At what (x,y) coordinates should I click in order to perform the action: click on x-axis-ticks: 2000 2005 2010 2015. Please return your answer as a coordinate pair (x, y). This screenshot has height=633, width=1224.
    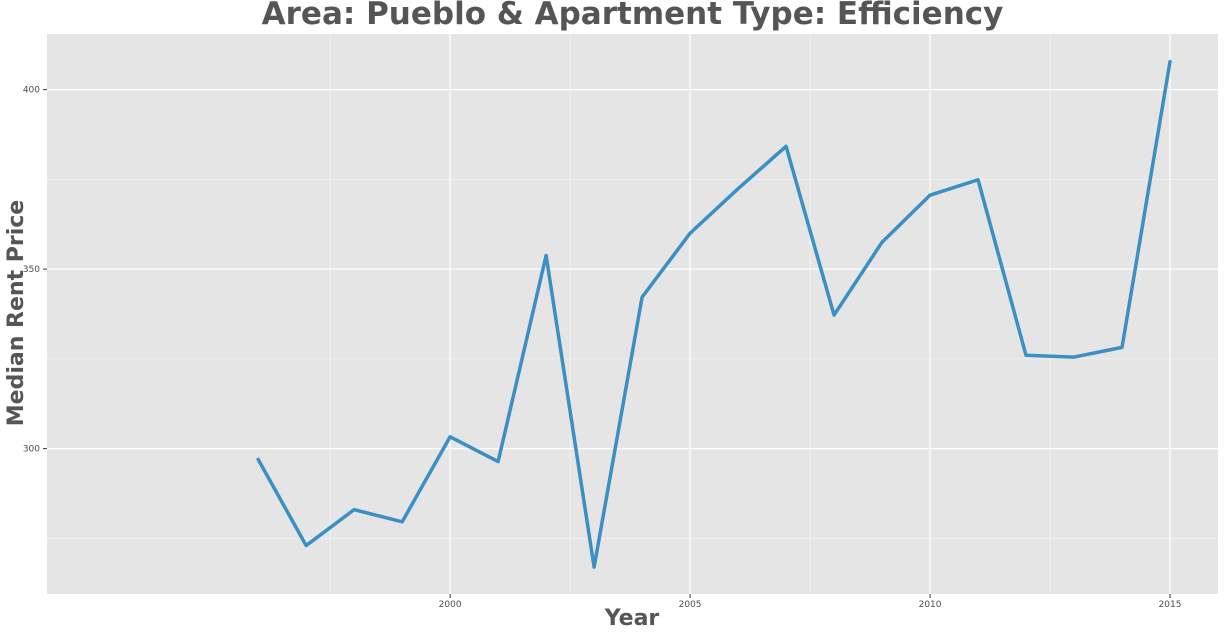
    Looking at the image, I should click on (810, 602).